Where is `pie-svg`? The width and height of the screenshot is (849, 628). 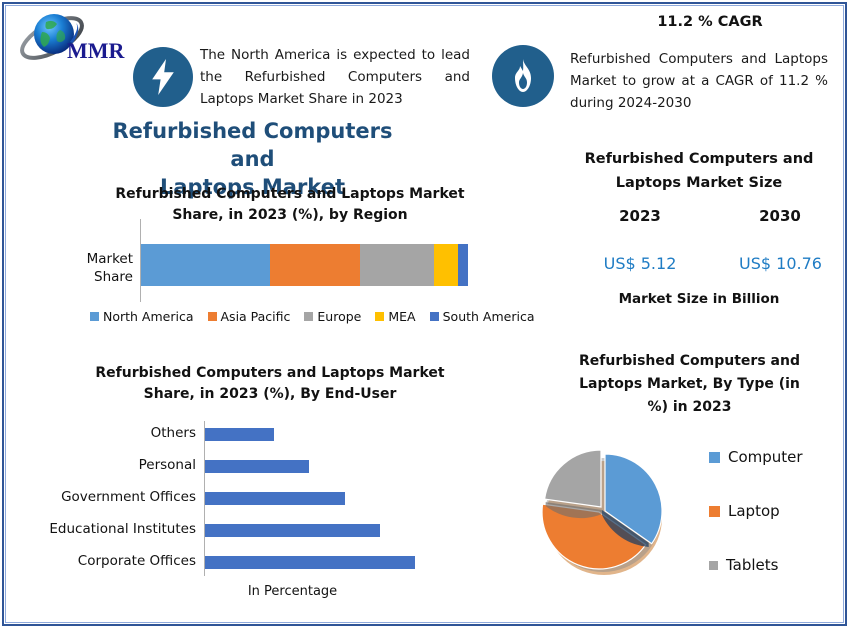 pie-svg is located at coordinates (602, 512).